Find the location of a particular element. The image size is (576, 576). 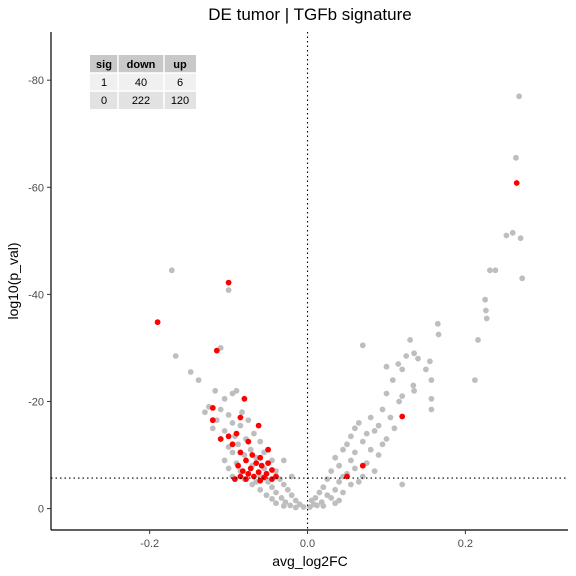

table-cell-1-0: 0 is located at coordinates (104, 101).